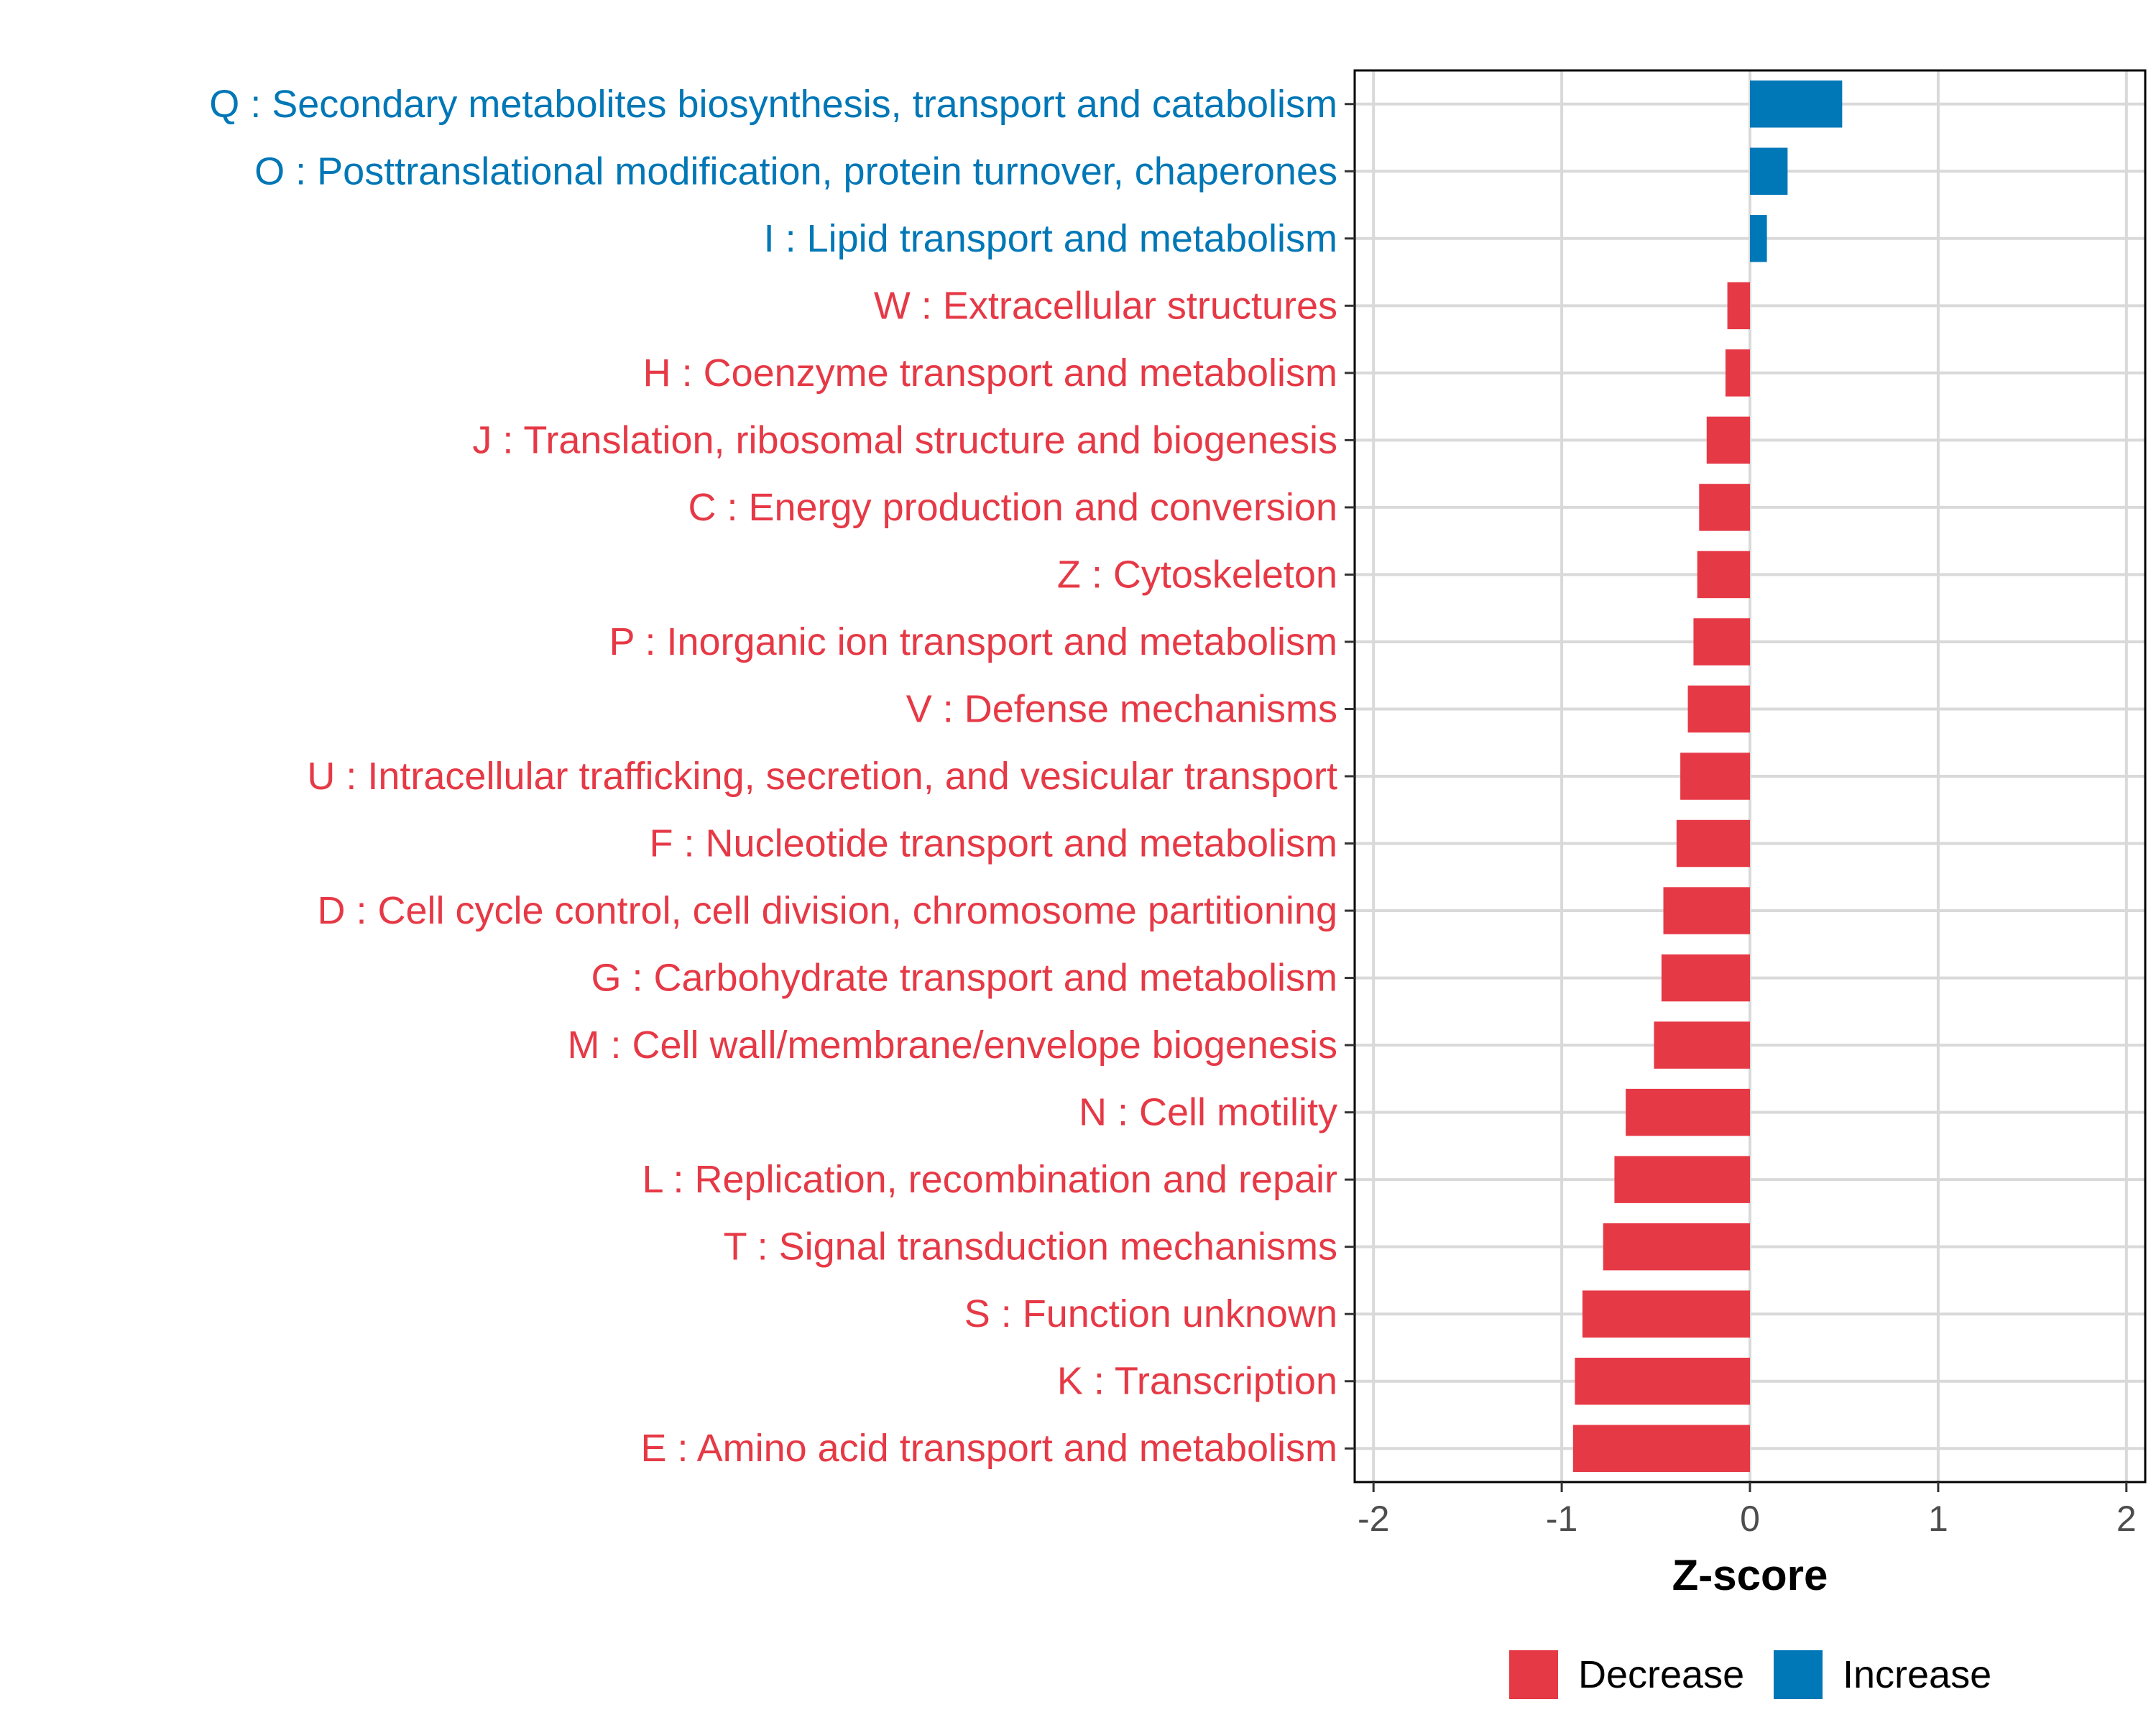  What do you see at coordinates (1197, 1381) in the screenshot?
I see `y-tick-label: K : Transcription` at bounding box center [1197, 1381].